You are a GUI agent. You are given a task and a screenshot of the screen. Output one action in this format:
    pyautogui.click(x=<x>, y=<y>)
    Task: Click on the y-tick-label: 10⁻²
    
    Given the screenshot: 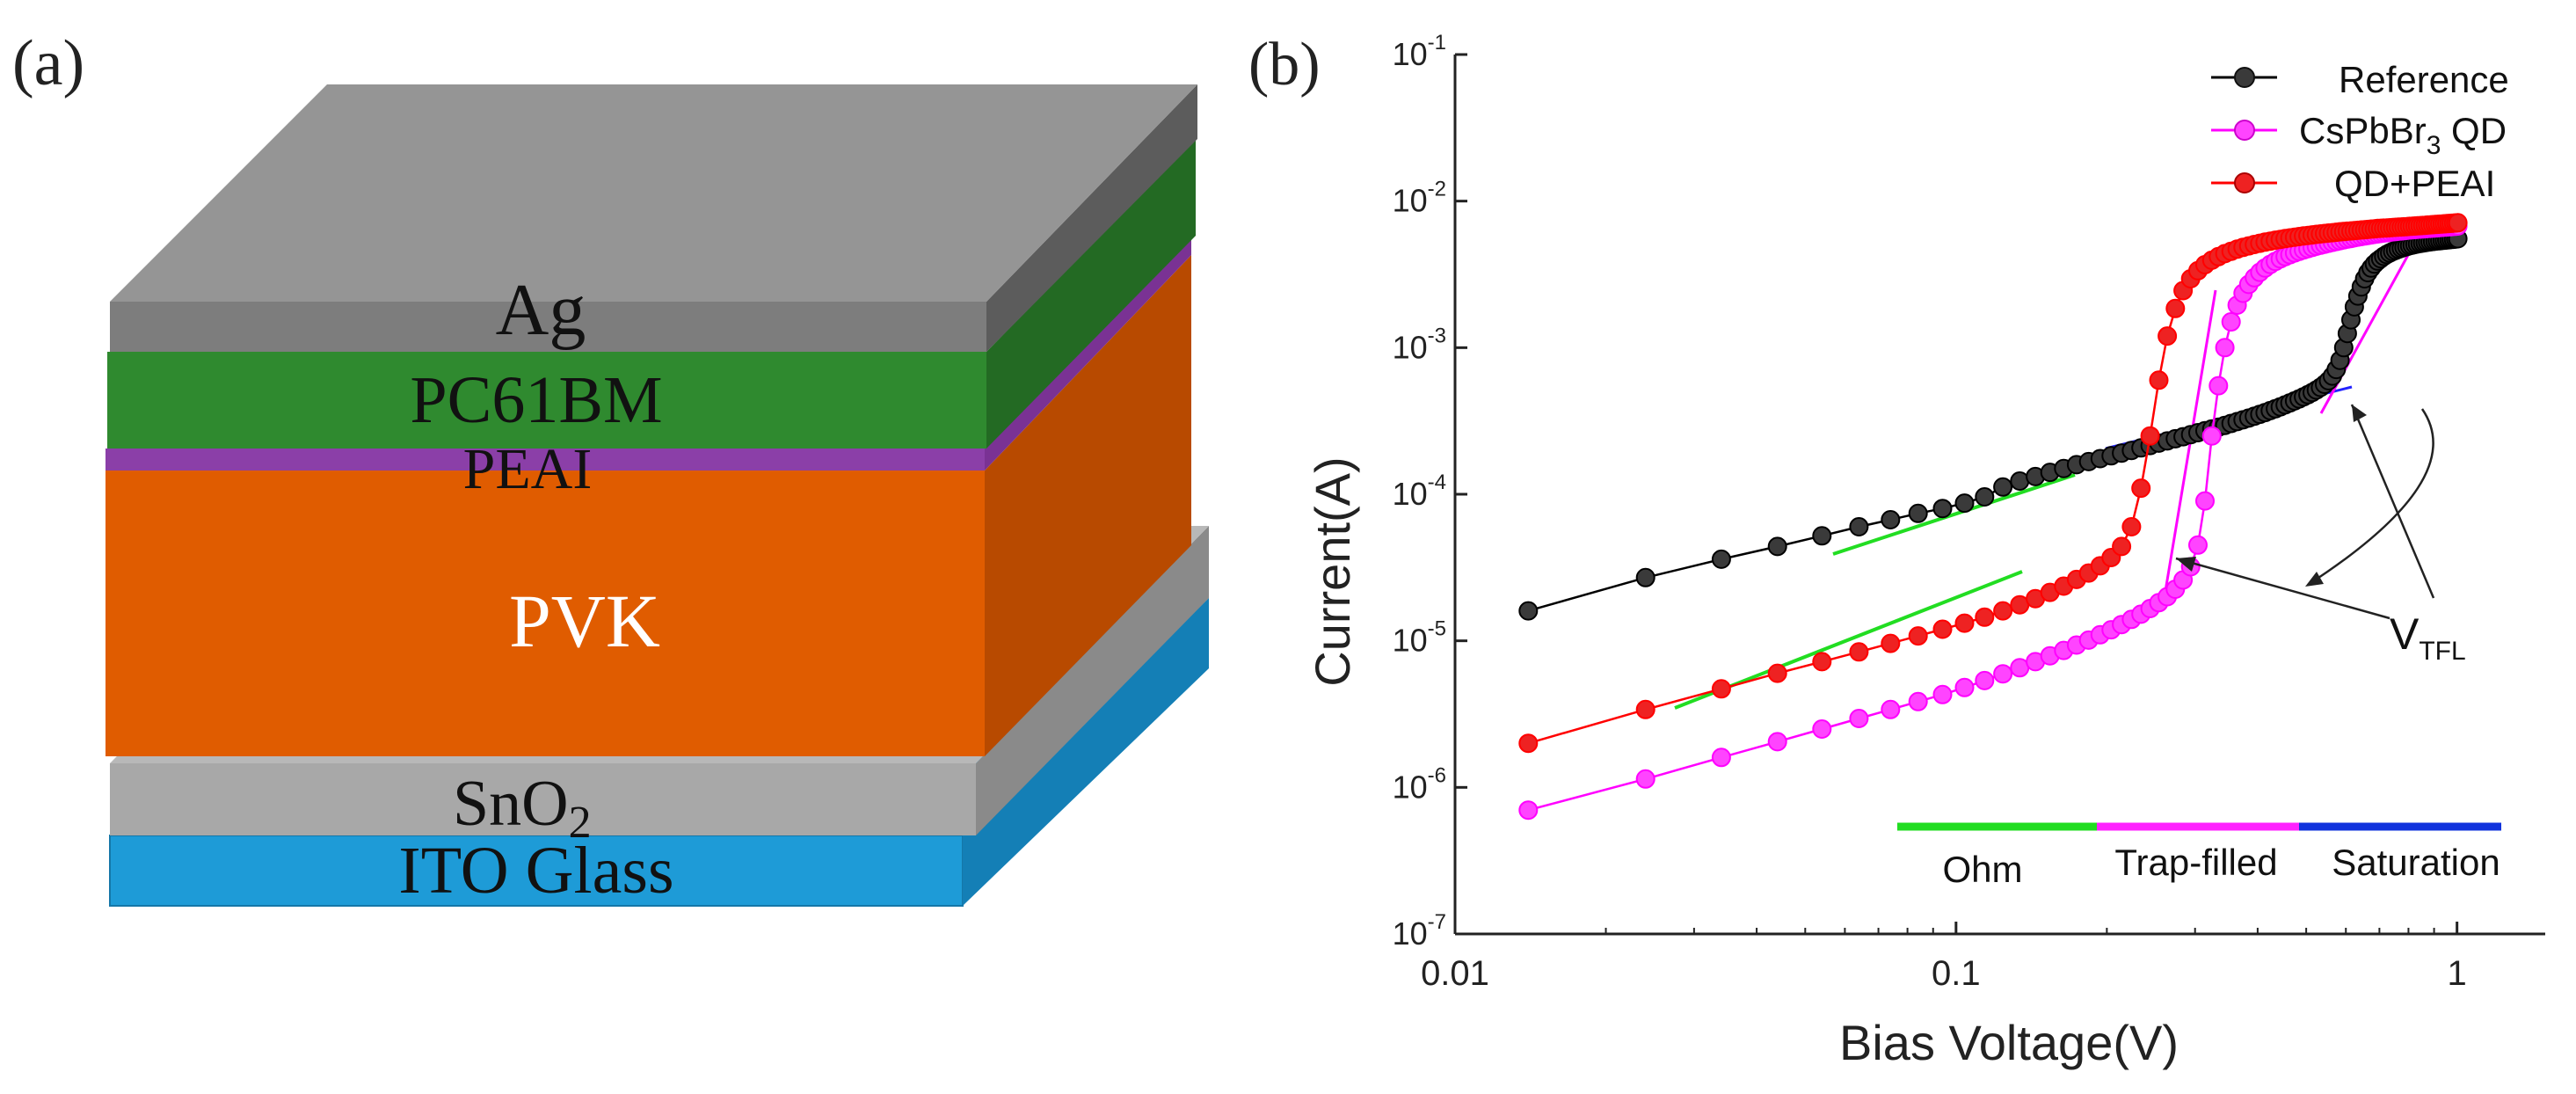 What is the action you would take?
    pyautogui.click(x=1419, y=198)
    